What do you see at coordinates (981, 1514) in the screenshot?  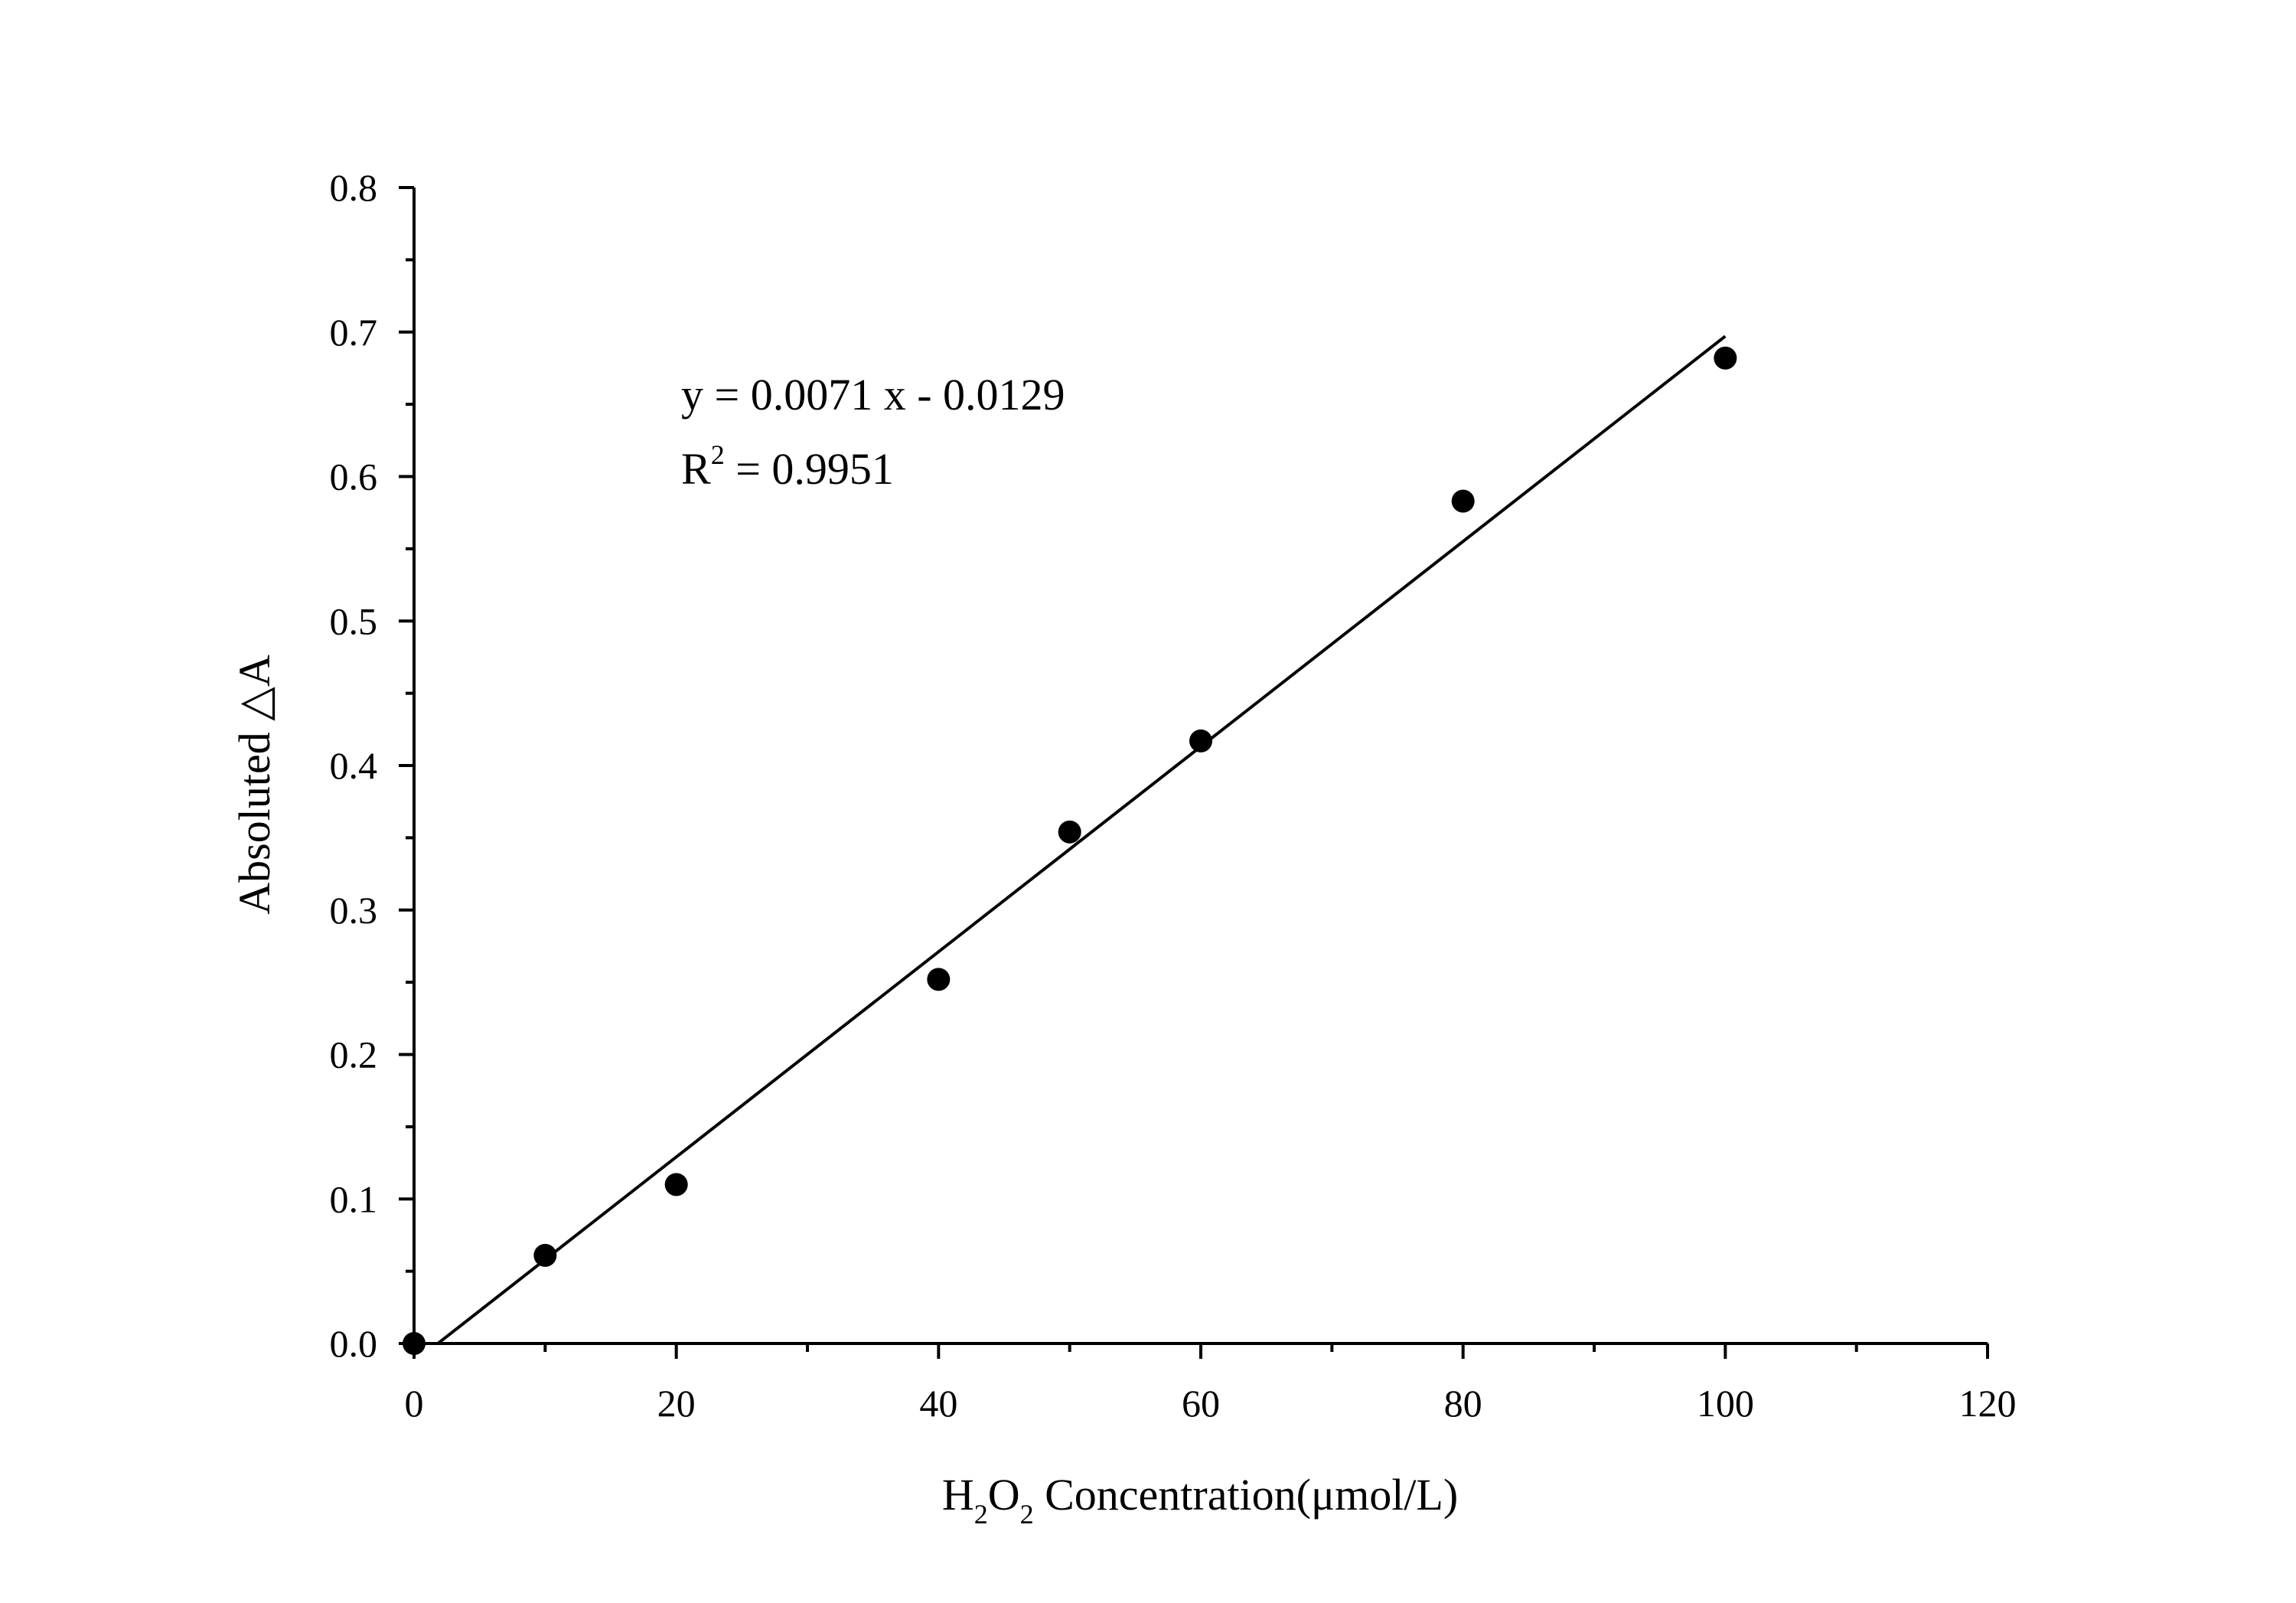 I see `x-title-sub-1: 2` at bounding box center [981, 1514].